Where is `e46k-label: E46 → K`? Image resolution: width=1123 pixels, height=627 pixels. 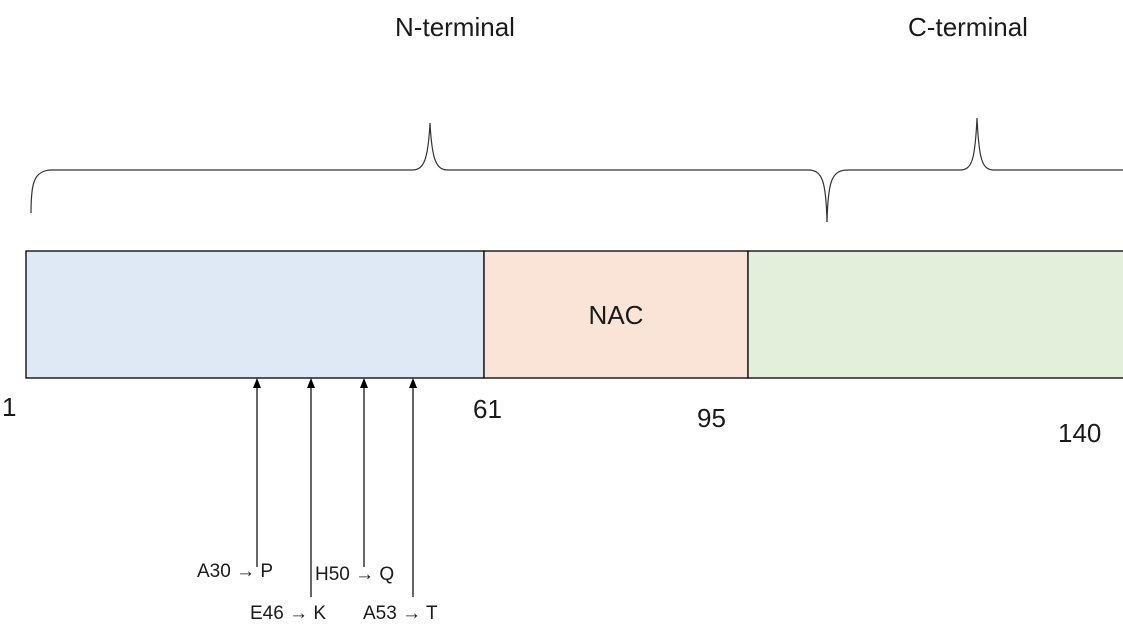 e46k-label: E46 → K is located at coordinates (288, 613).